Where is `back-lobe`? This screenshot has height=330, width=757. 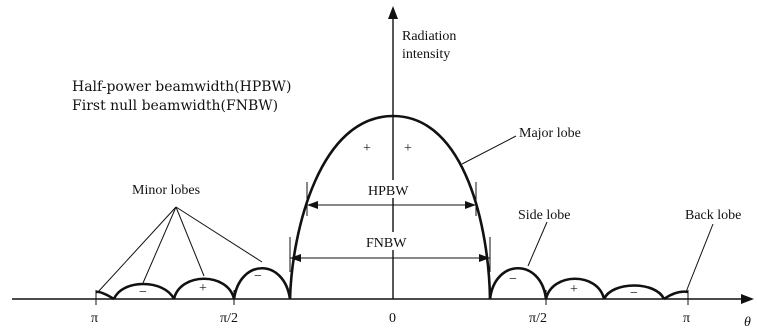
back-lobe is located at coordinates (676, 295).